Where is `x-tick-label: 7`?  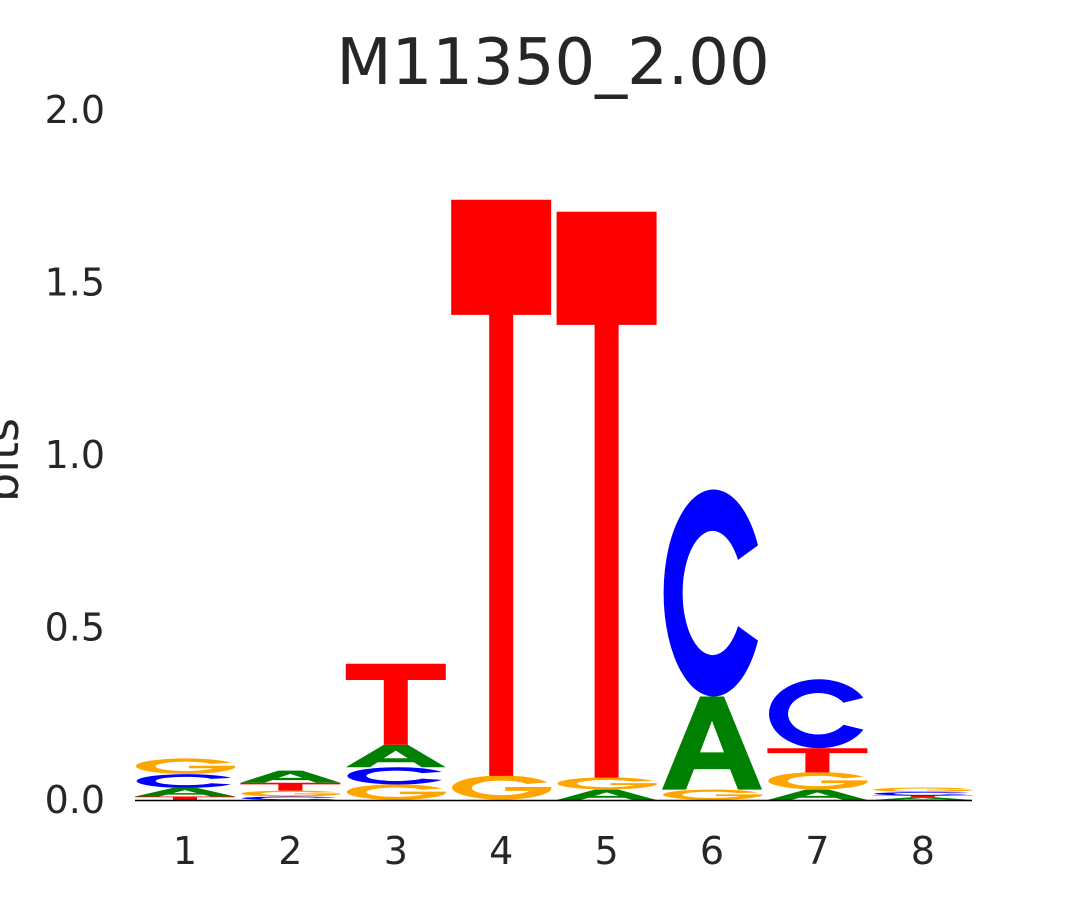 x-tick-label: 7 is located at coordinates (817, 851).